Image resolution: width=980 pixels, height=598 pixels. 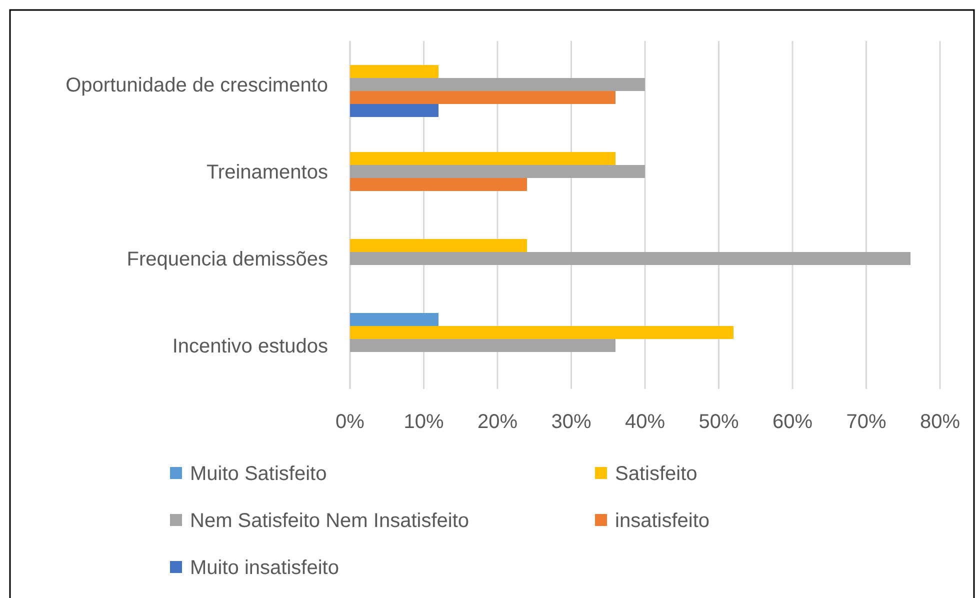 What do you see at coordinates (197, 85) in the screenshot?
I see `y-tick-label: Oportunidade de crescimento` at bounding box center [197, 85].